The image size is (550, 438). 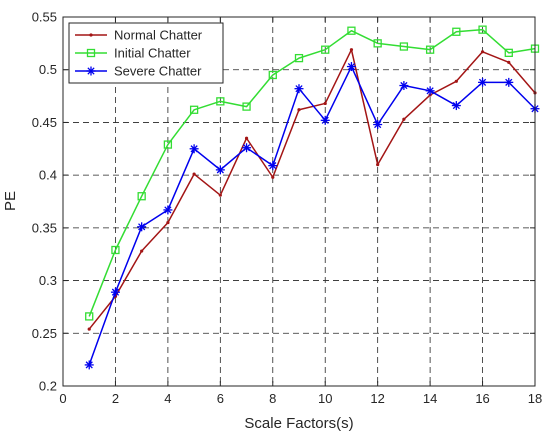 What do you see at coordinates (48, 69) in the screenshot?
I see `y-tick-label: 0.5` at bounding box center [48, 69].